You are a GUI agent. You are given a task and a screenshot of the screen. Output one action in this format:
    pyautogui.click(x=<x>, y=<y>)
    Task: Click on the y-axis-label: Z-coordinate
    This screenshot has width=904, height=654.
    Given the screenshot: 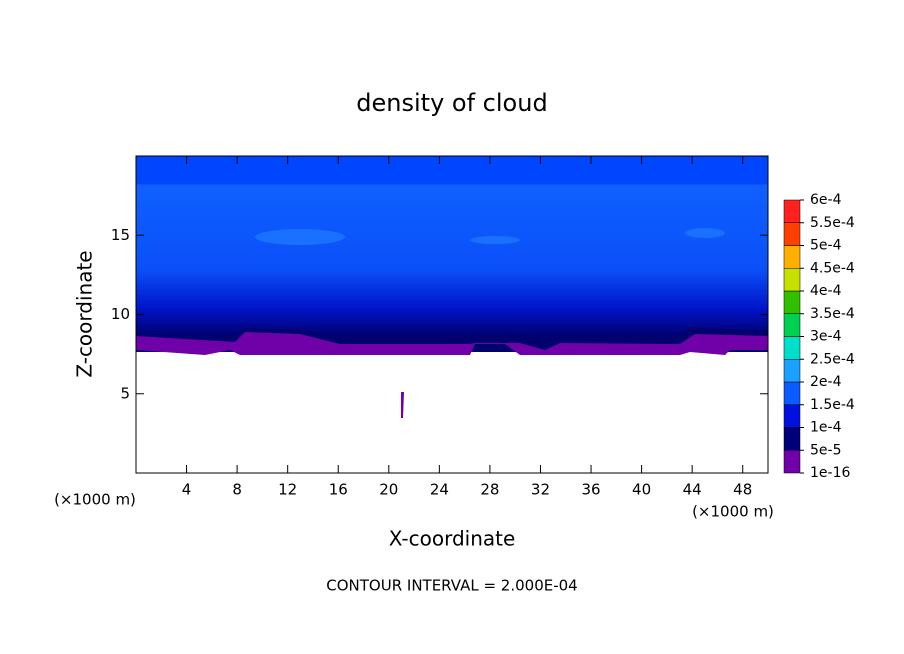 What is the action you would take?
    pyautogui.click(x=85, y=313)
    